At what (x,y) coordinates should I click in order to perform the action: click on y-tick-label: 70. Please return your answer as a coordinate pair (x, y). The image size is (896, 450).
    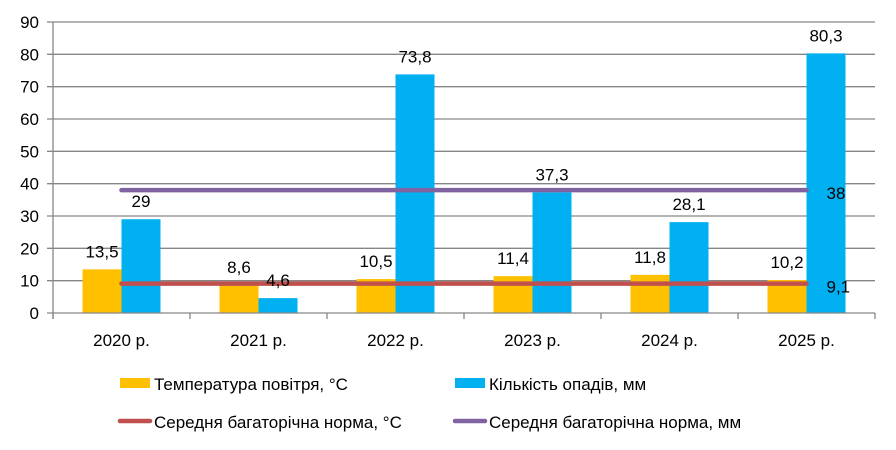
    Looking at the image, I should click on (29, 87).